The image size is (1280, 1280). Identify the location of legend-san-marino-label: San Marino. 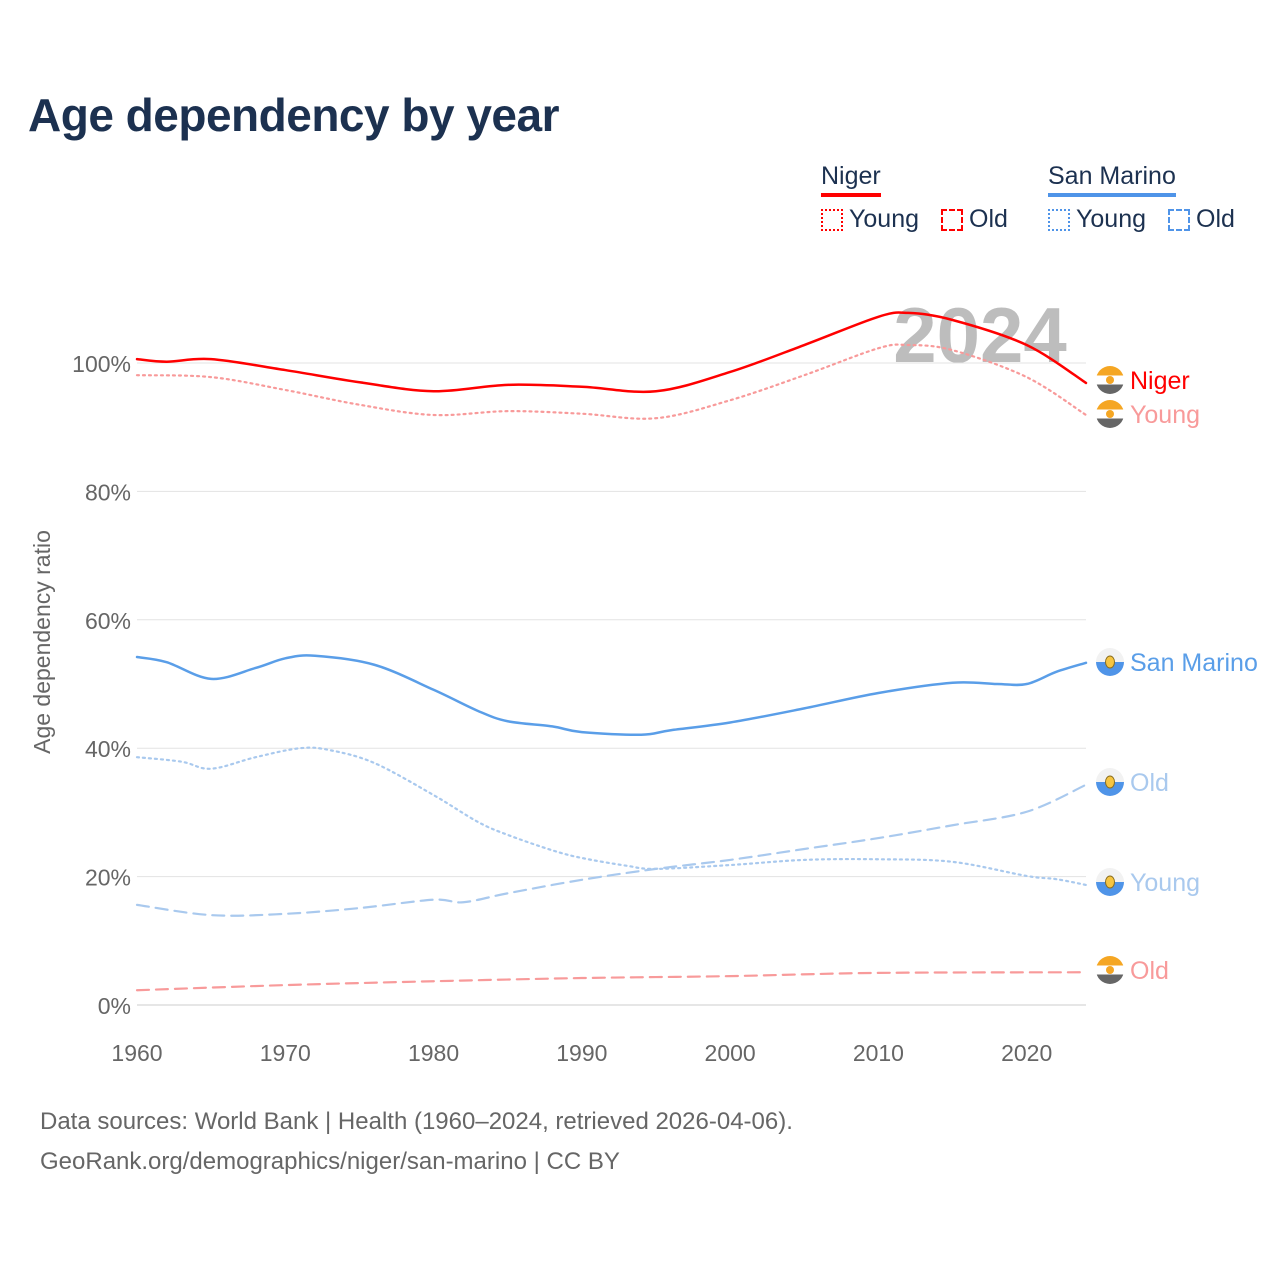
(1112, 176).